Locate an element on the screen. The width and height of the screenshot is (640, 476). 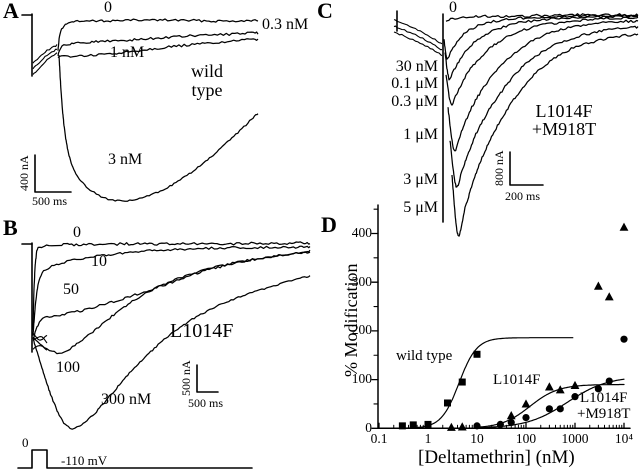
panel-c-trace-label-3uм: 3 μM is located at coordinates (420, 179).